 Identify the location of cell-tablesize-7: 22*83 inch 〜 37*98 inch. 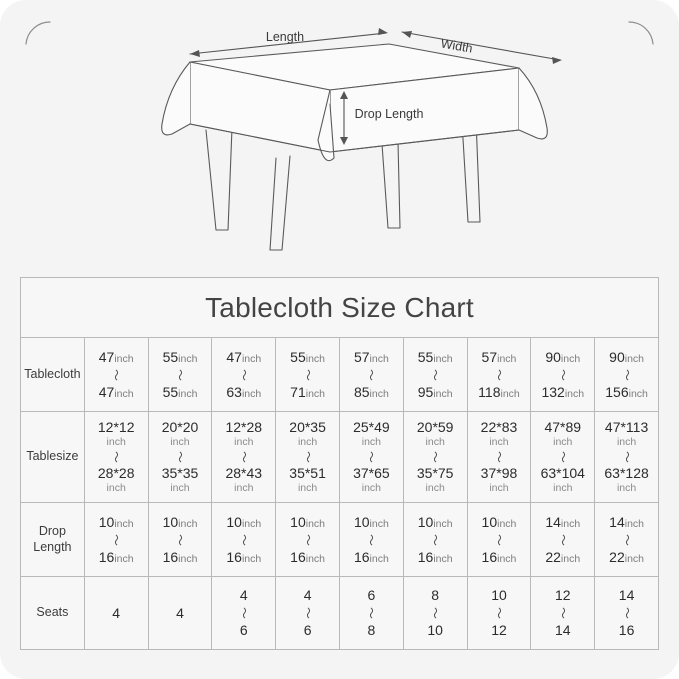
(499, 457).